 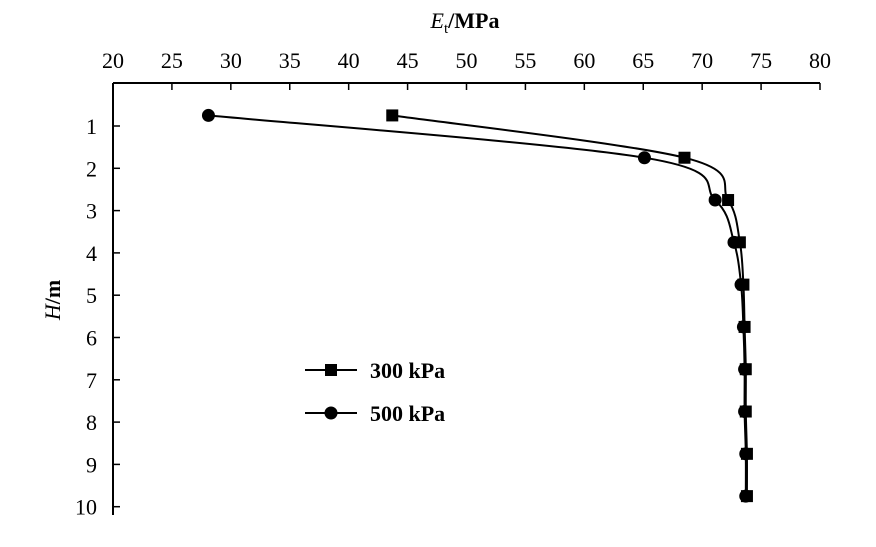 I want to click on y-tick-label: 4, so click(x=91, y=253).